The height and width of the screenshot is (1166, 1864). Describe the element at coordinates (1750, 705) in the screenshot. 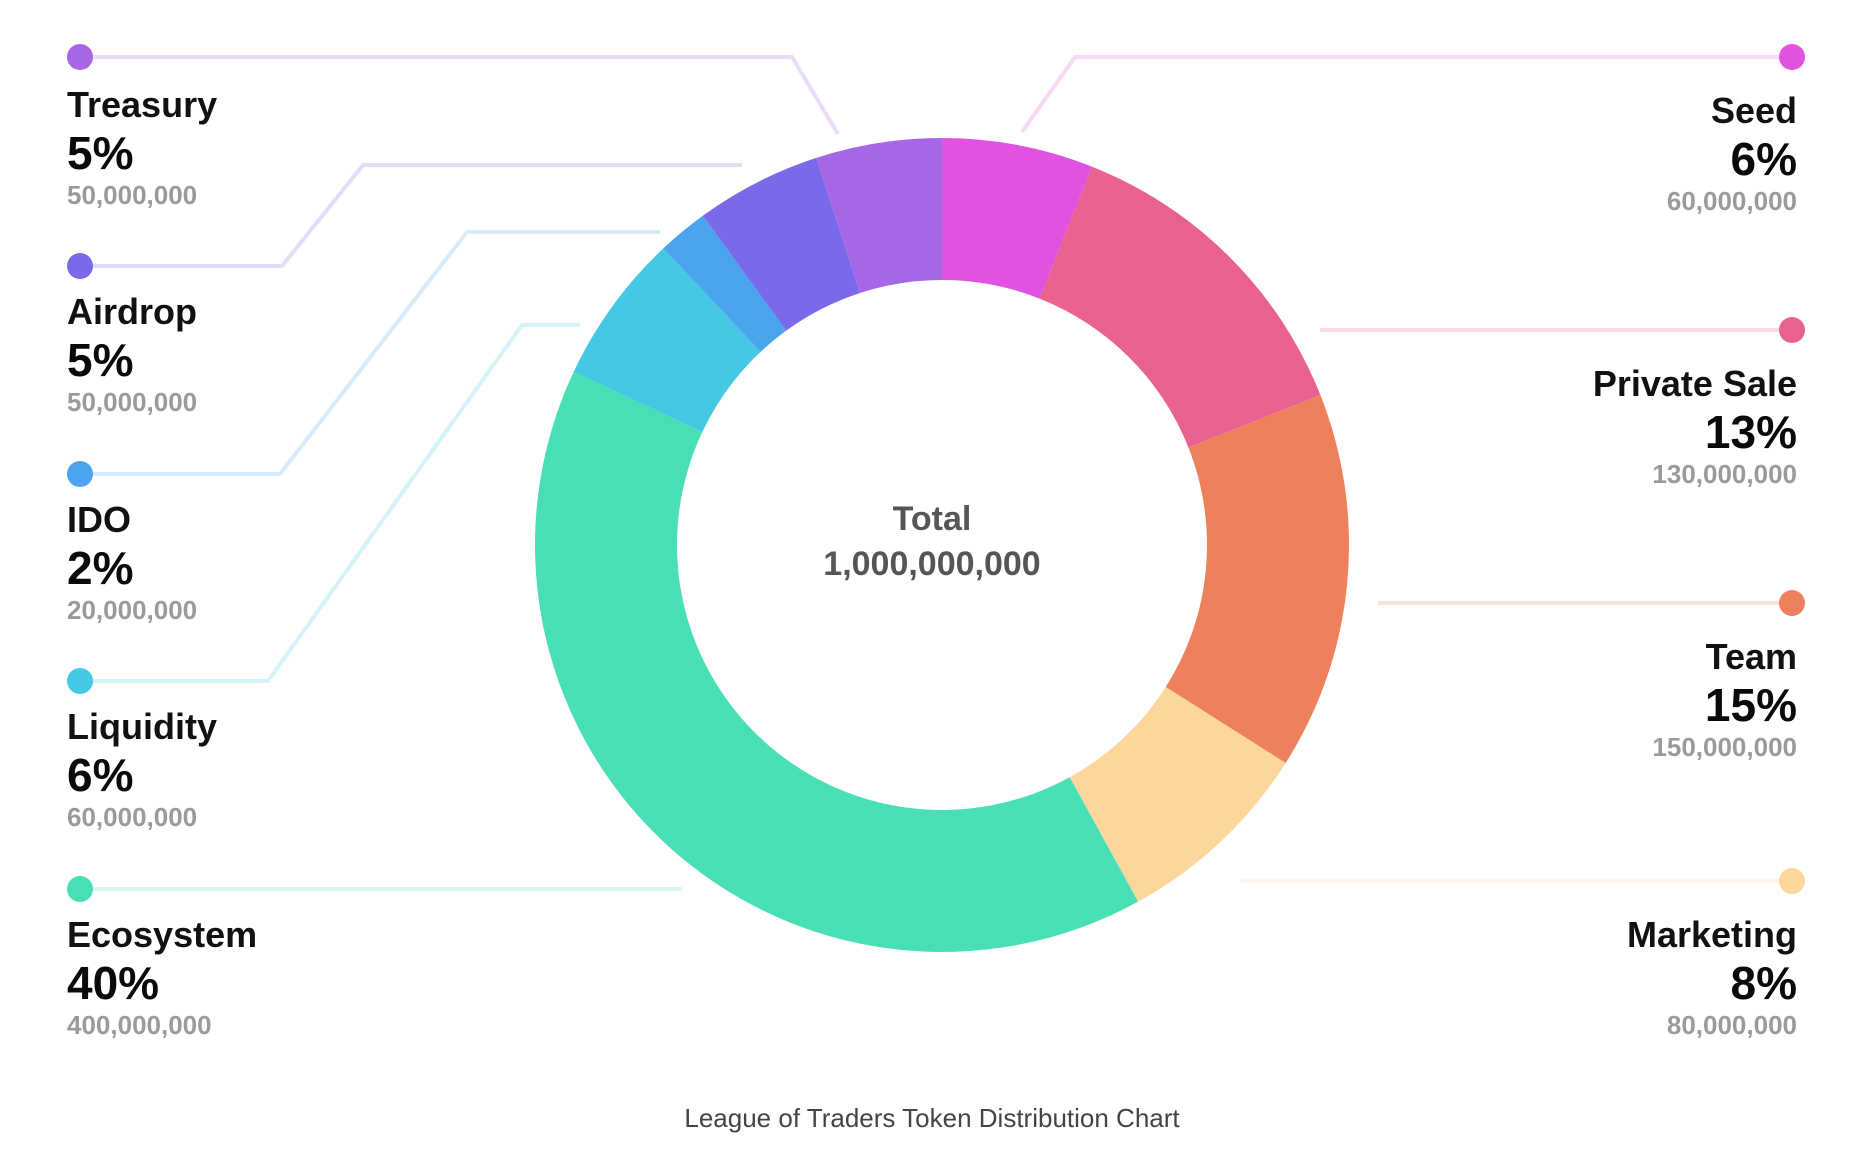

I see `legend-pct-team: 15%` at that location.